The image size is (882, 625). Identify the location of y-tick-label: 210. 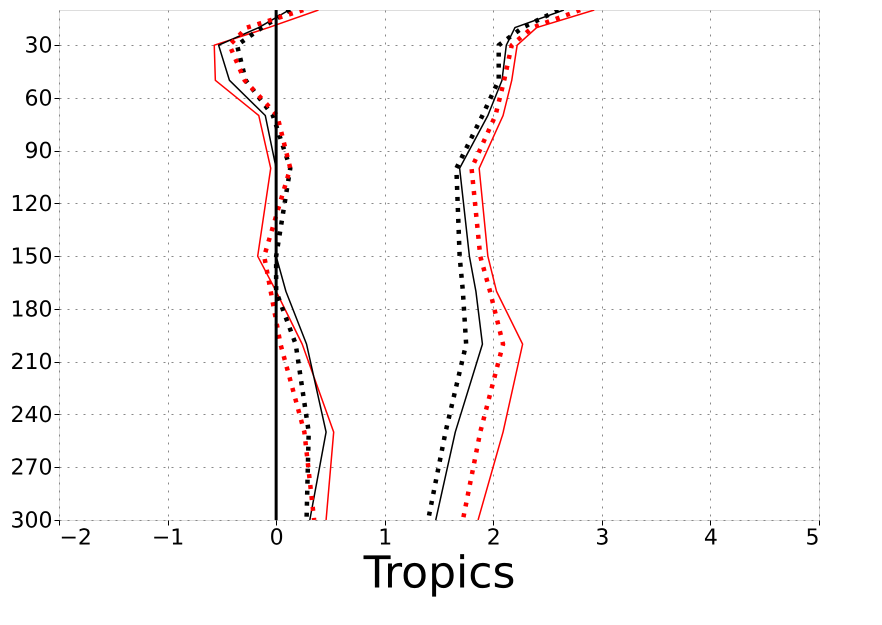
(31, 363).